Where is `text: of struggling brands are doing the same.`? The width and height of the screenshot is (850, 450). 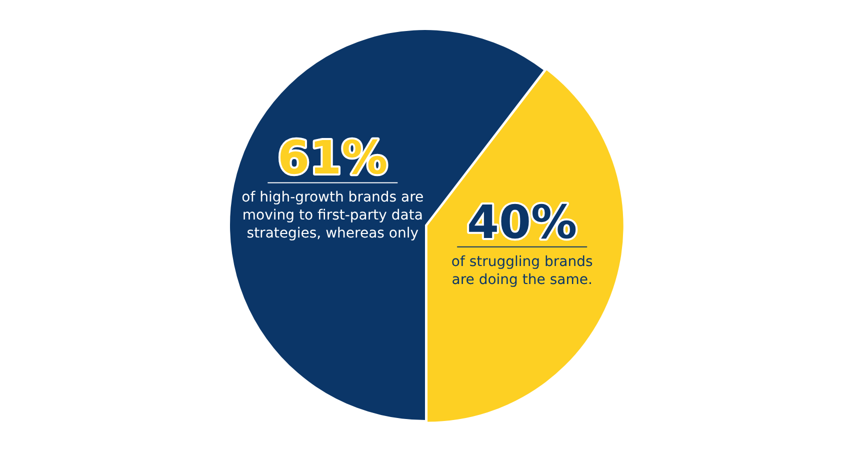 text: of struggling brands are doing the same. is located at coordinates (522, 271).